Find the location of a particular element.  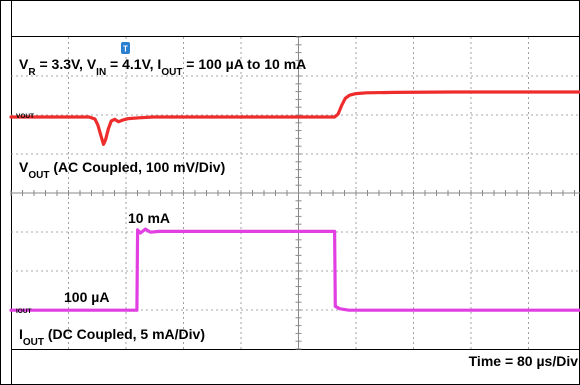

vout-channel-marker: VOUT is located at coordinates (25, 116).